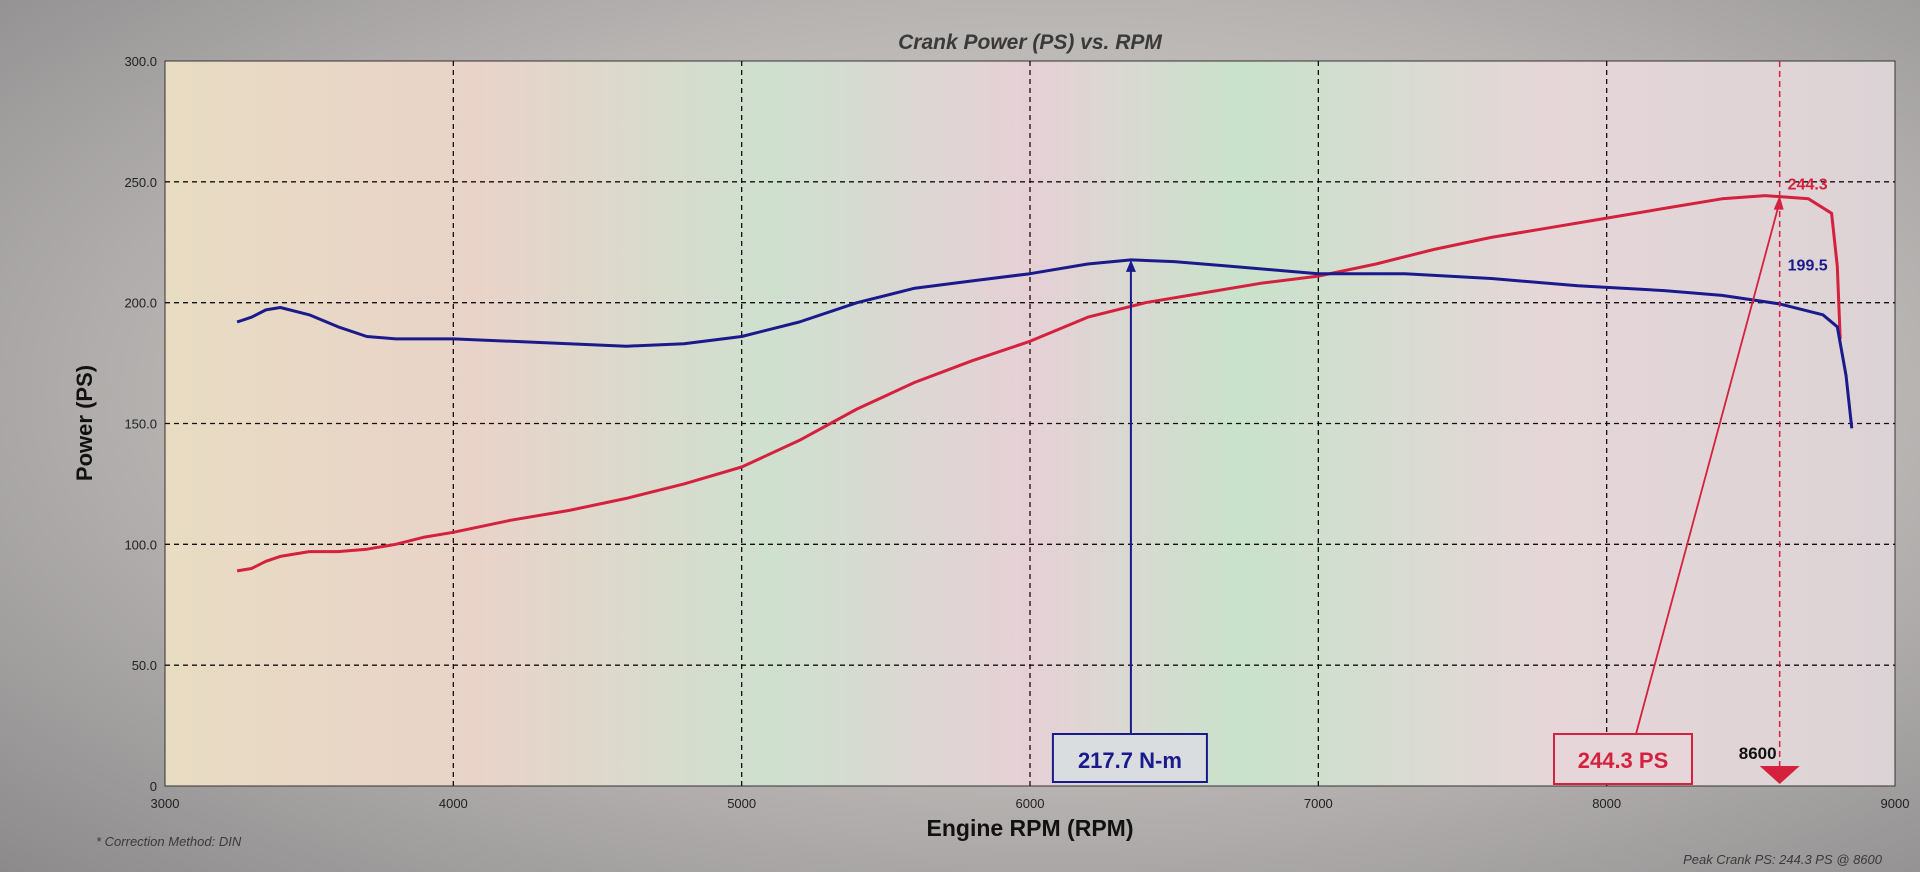  I want to click on x-tick-label: 5000, so click(741, 803).